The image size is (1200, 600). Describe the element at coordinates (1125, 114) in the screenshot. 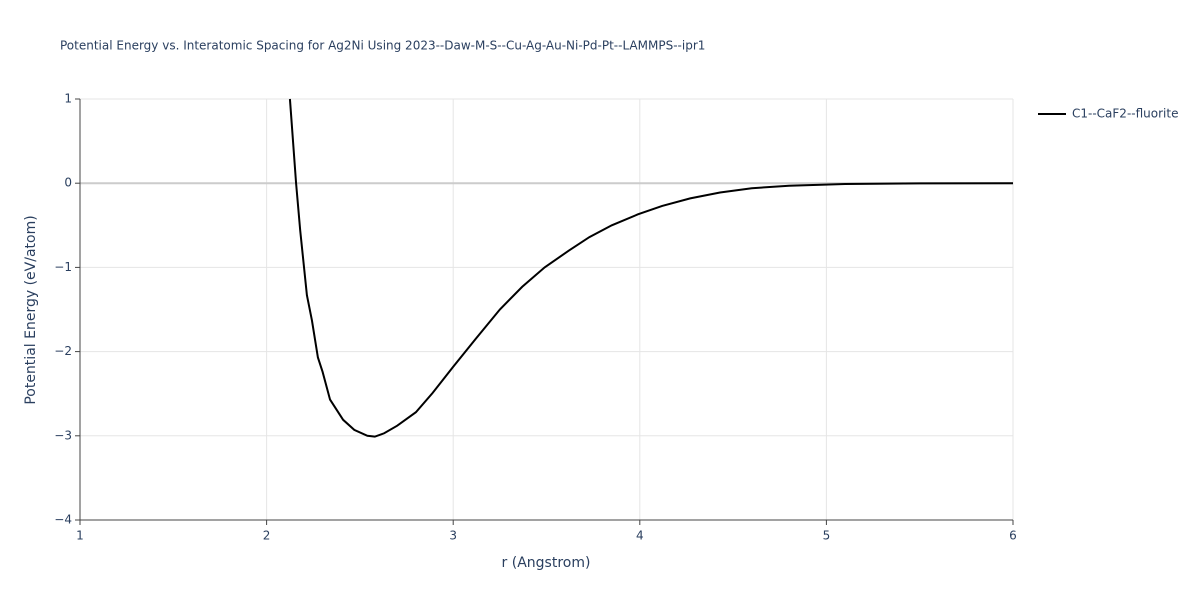

I see `legend-label: C1--CaF2--fluorite` at that location.